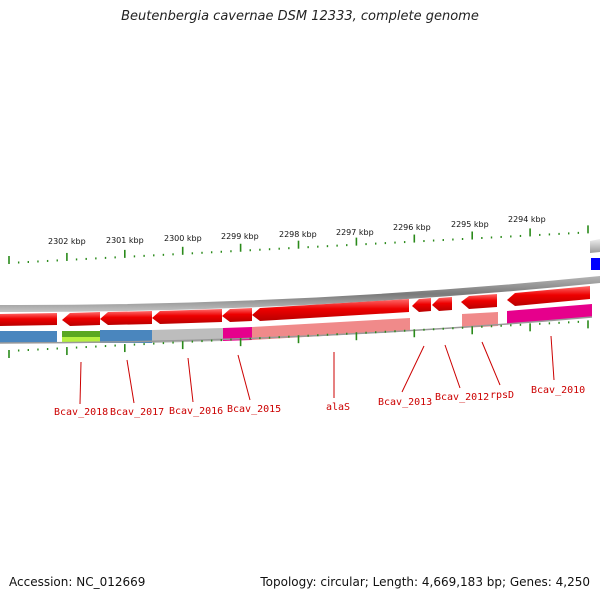 This screenshot has height=600, width=600. Describe the element at coordinates (126, 318) in the screenshot. I see `gene-arrow-bcav-2017` at that location.